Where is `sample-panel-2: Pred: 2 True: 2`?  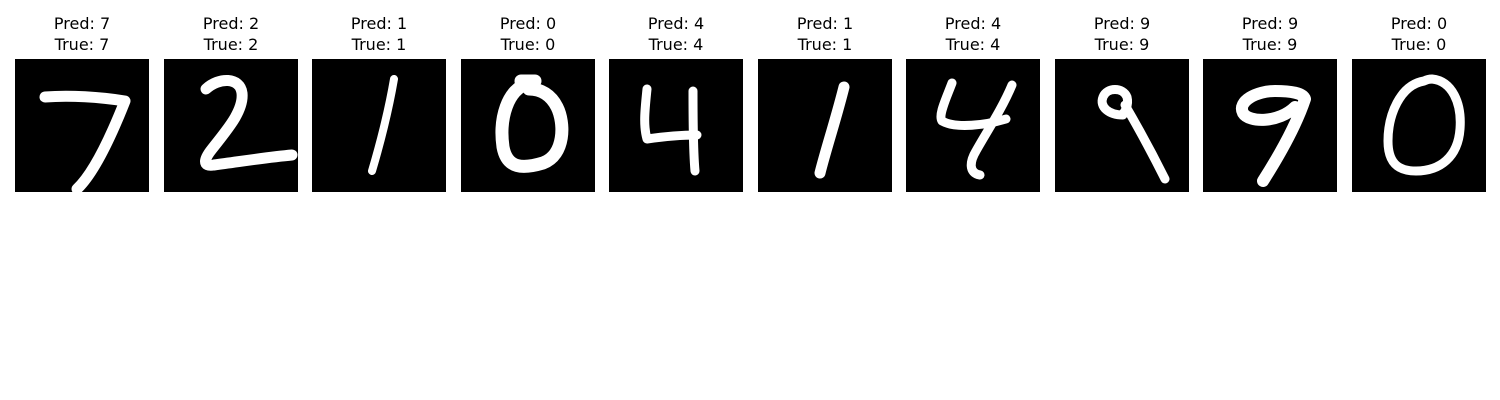 sample-panel-2: Pred: 2 True: 2 is located at coordinates (231, 102).